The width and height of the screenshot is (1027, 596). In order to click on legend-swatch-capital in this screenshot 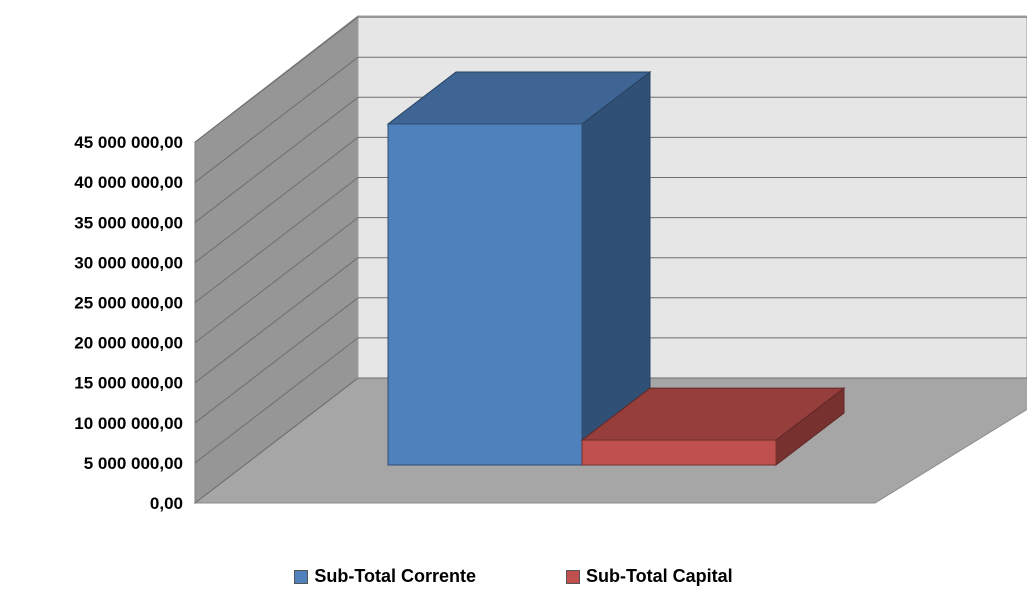, I will do `click(573, 576)`.